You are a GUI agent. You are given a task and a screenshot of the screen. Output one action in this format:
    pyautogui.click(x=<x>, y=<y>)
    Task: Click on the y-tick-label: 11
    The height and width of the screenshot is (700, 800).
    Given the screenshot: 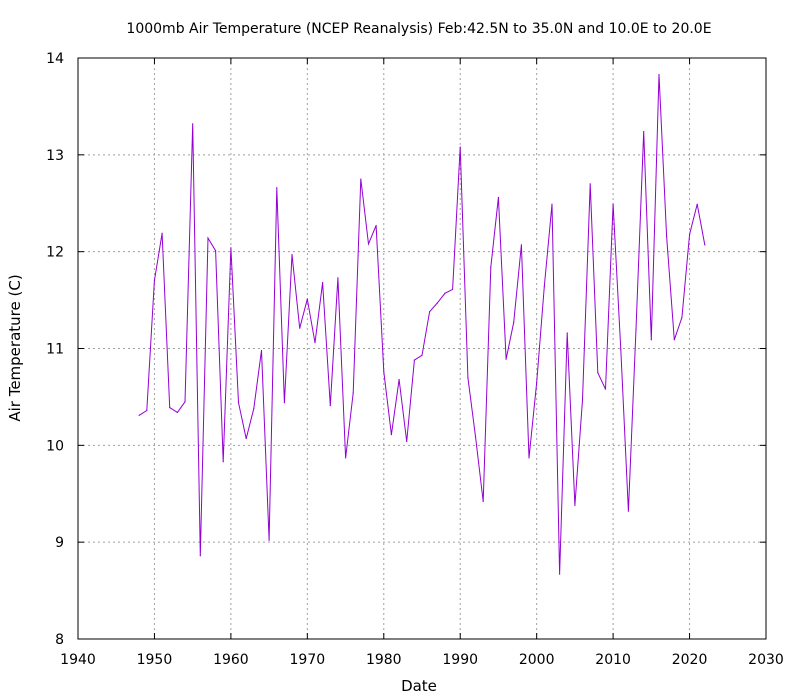 What is the action you would take?
    pyautogui.click(x=55, y=350)
    